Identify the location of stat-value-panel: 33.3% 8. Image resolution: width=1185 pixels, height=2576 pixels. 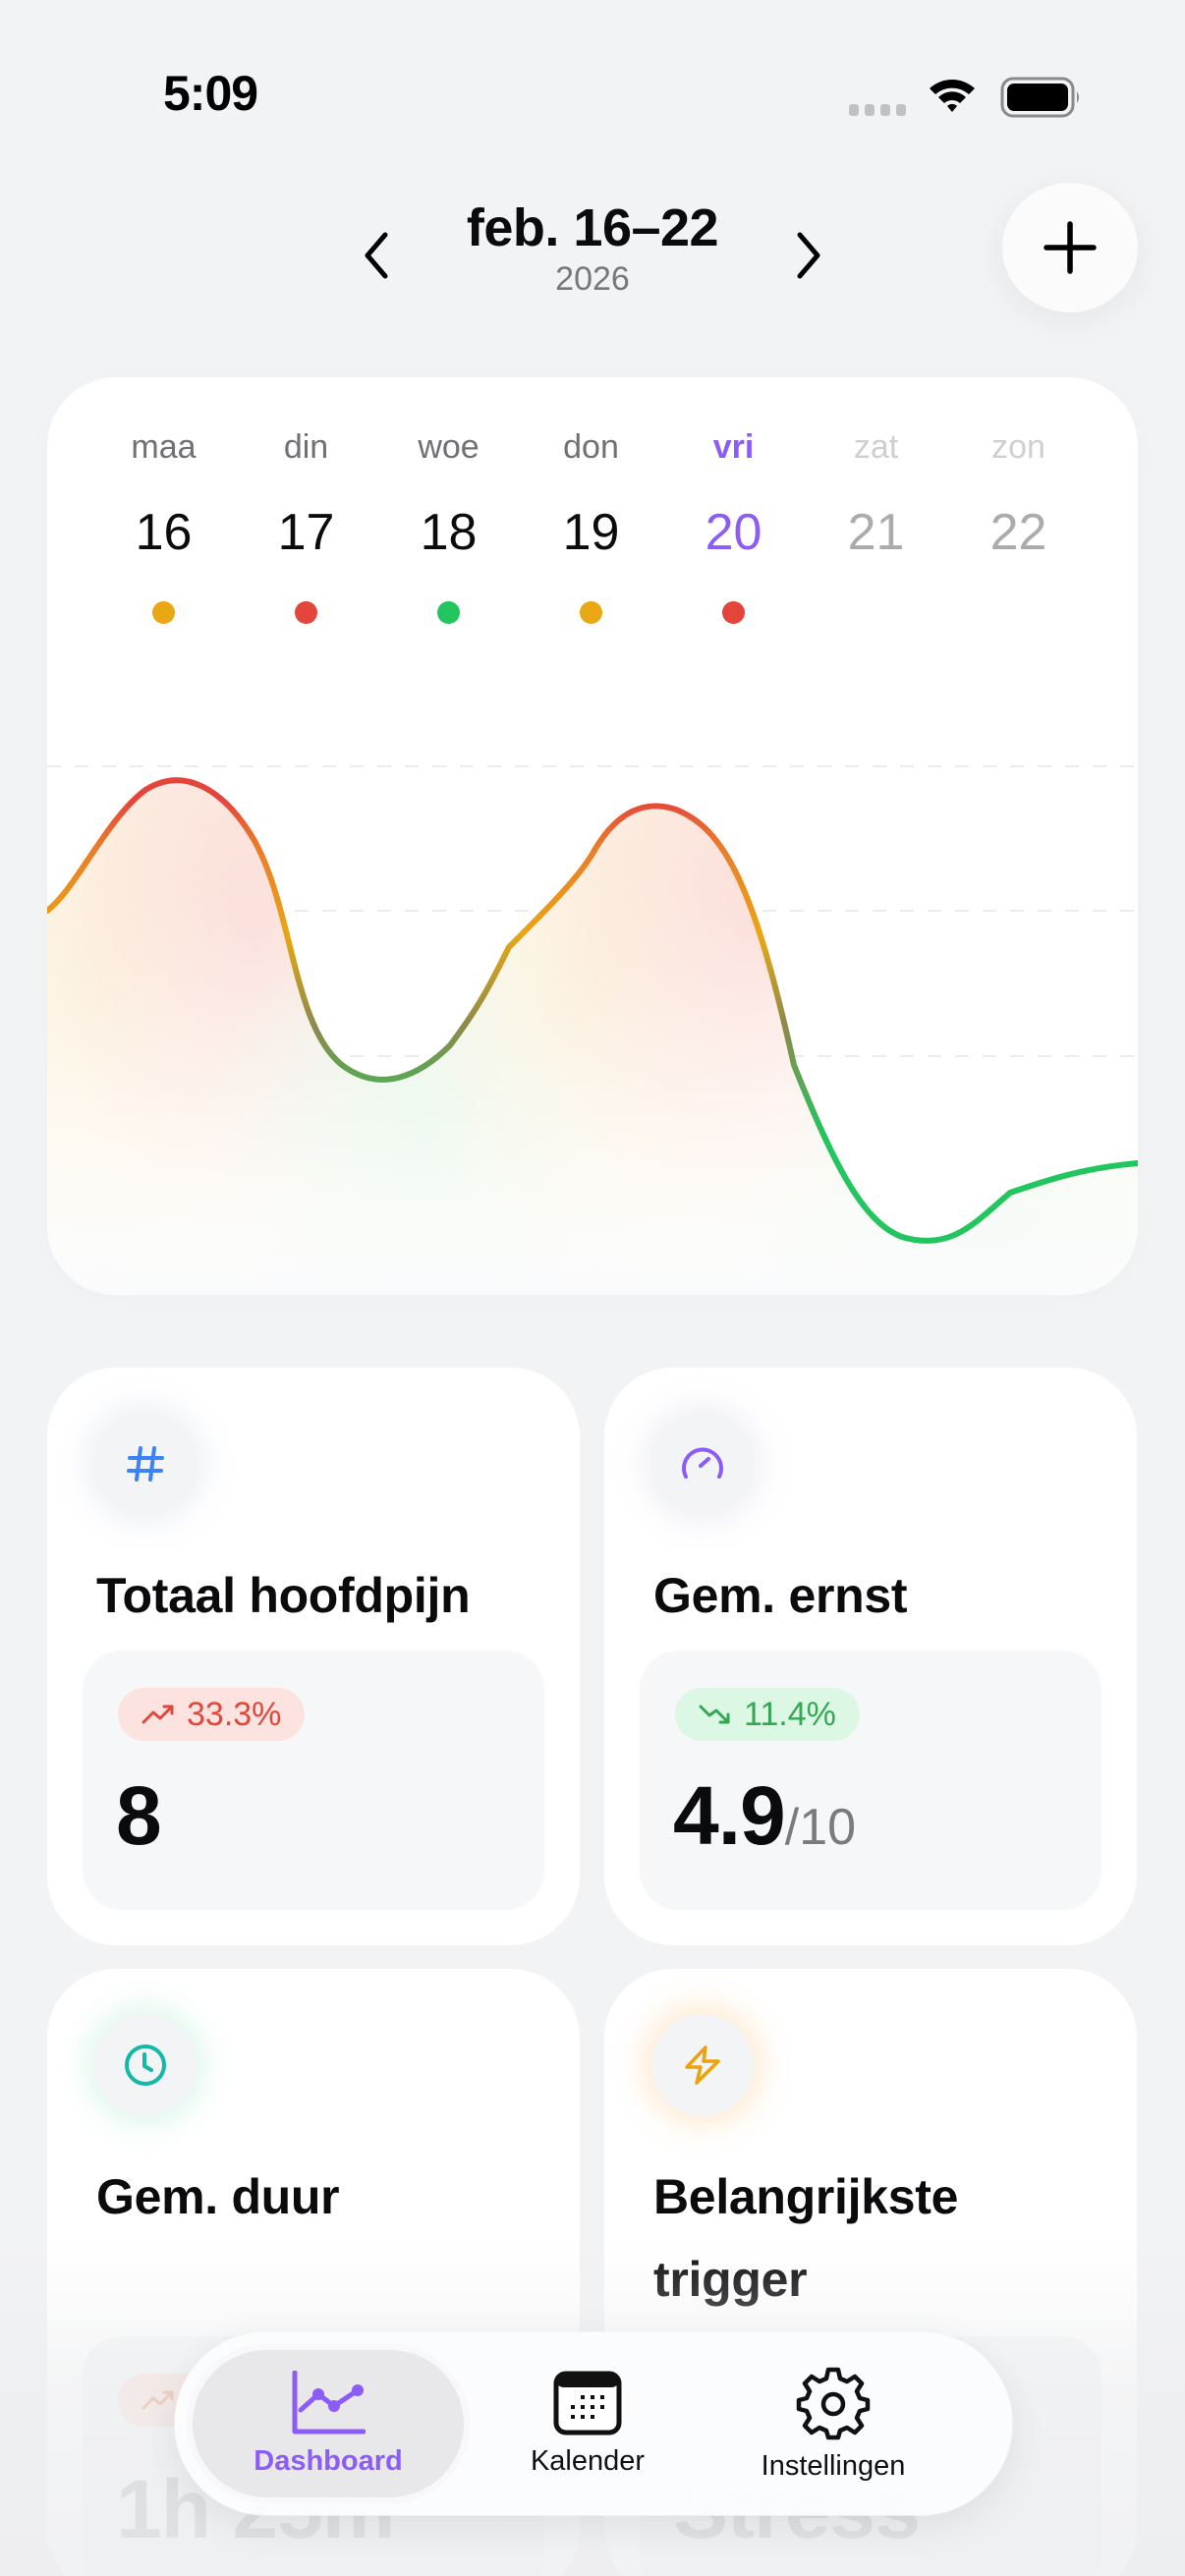
(314, 1780).